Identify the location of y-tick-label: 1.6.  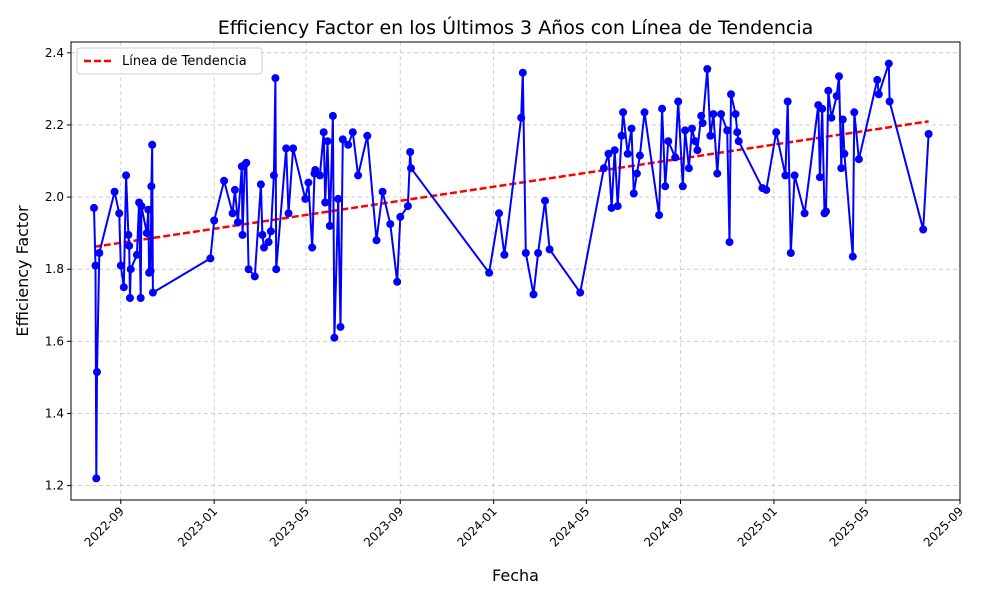
(54, 341).